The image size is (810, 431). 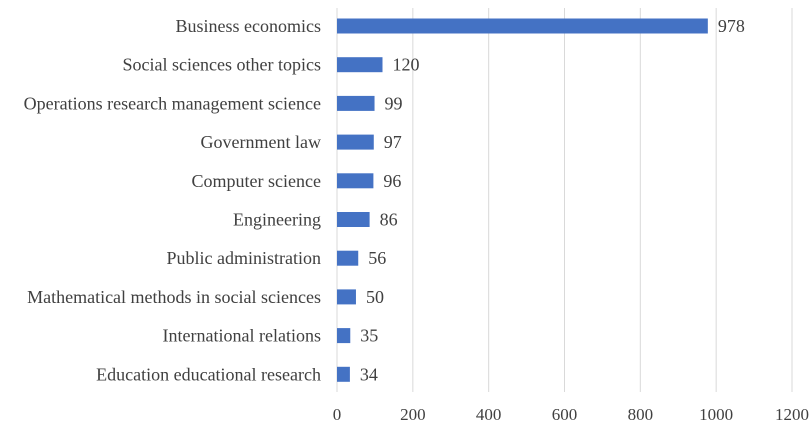 What do you see at coordinates (346, 297) in the screenshot?
I see `bar-mathematical-methods-in-social-sciences` at bounding box center [346, 297].